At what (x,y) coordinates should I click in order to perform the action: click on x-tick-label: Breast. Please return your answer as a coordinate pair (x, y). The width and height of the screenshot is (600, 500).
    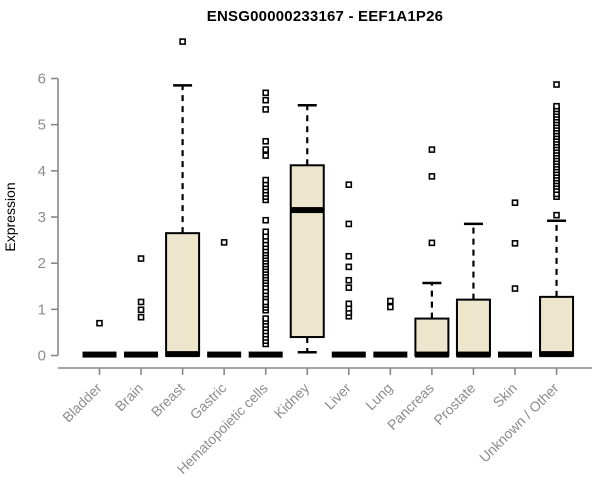
    Looking at the image, I should click on (168, 400).